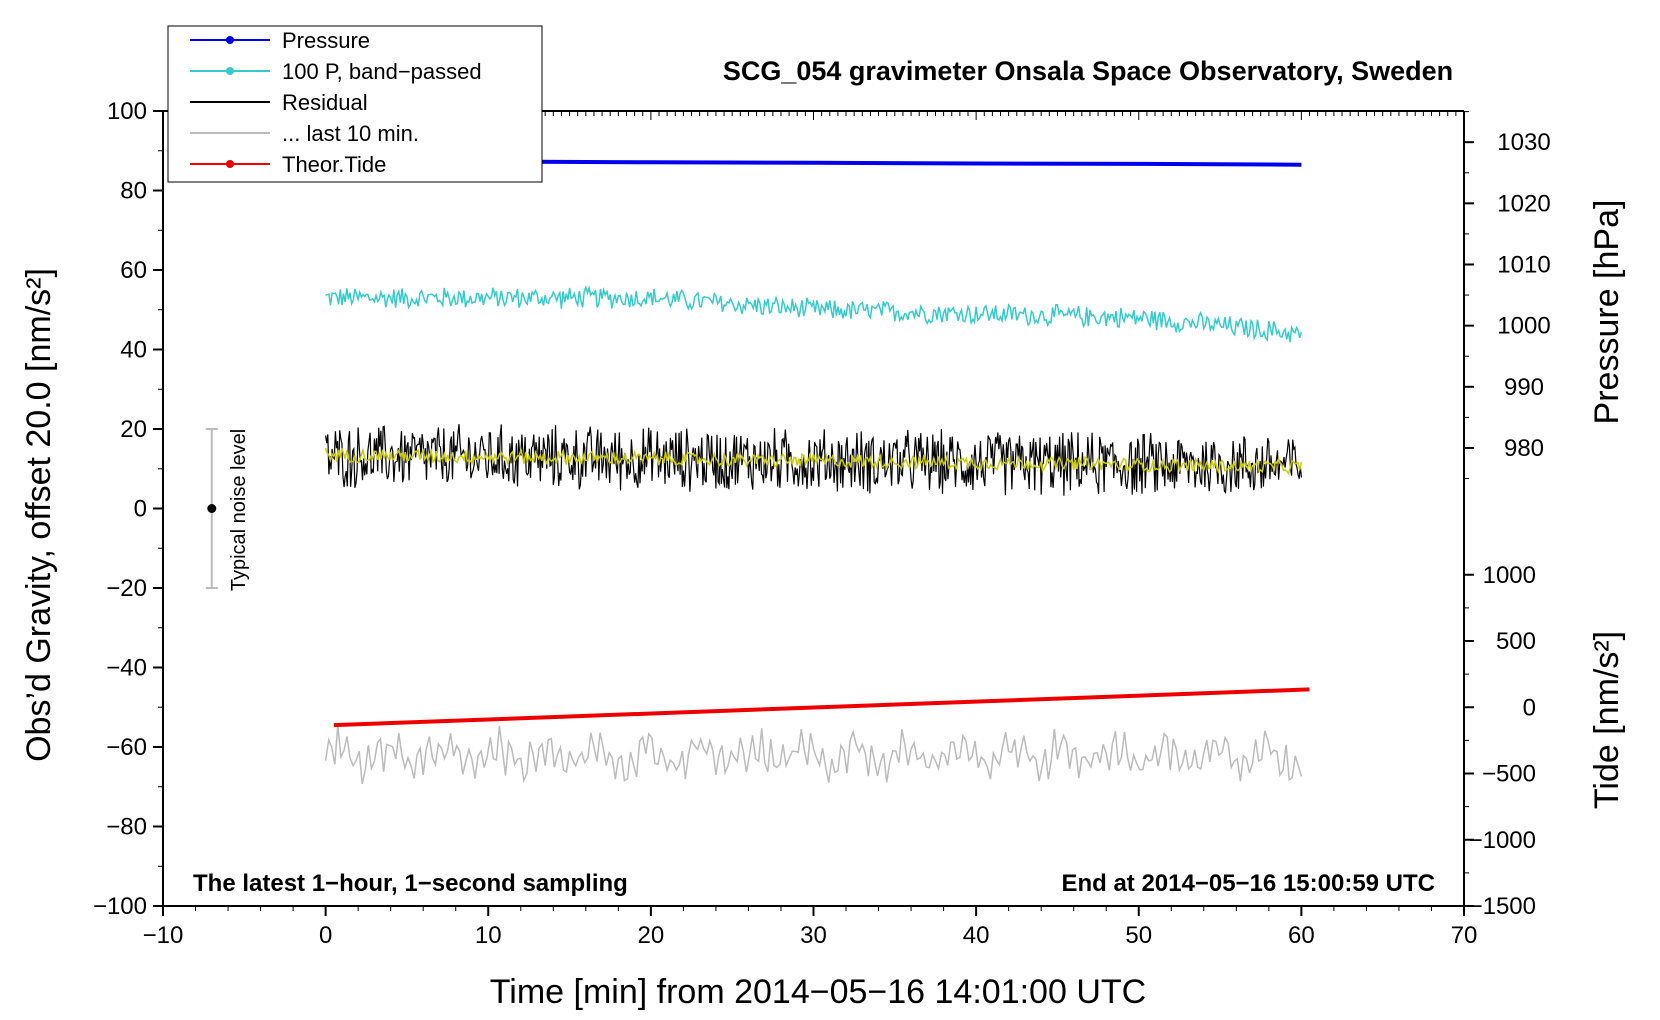  I want to click on y-tick-label: 40, so click(133, 350).